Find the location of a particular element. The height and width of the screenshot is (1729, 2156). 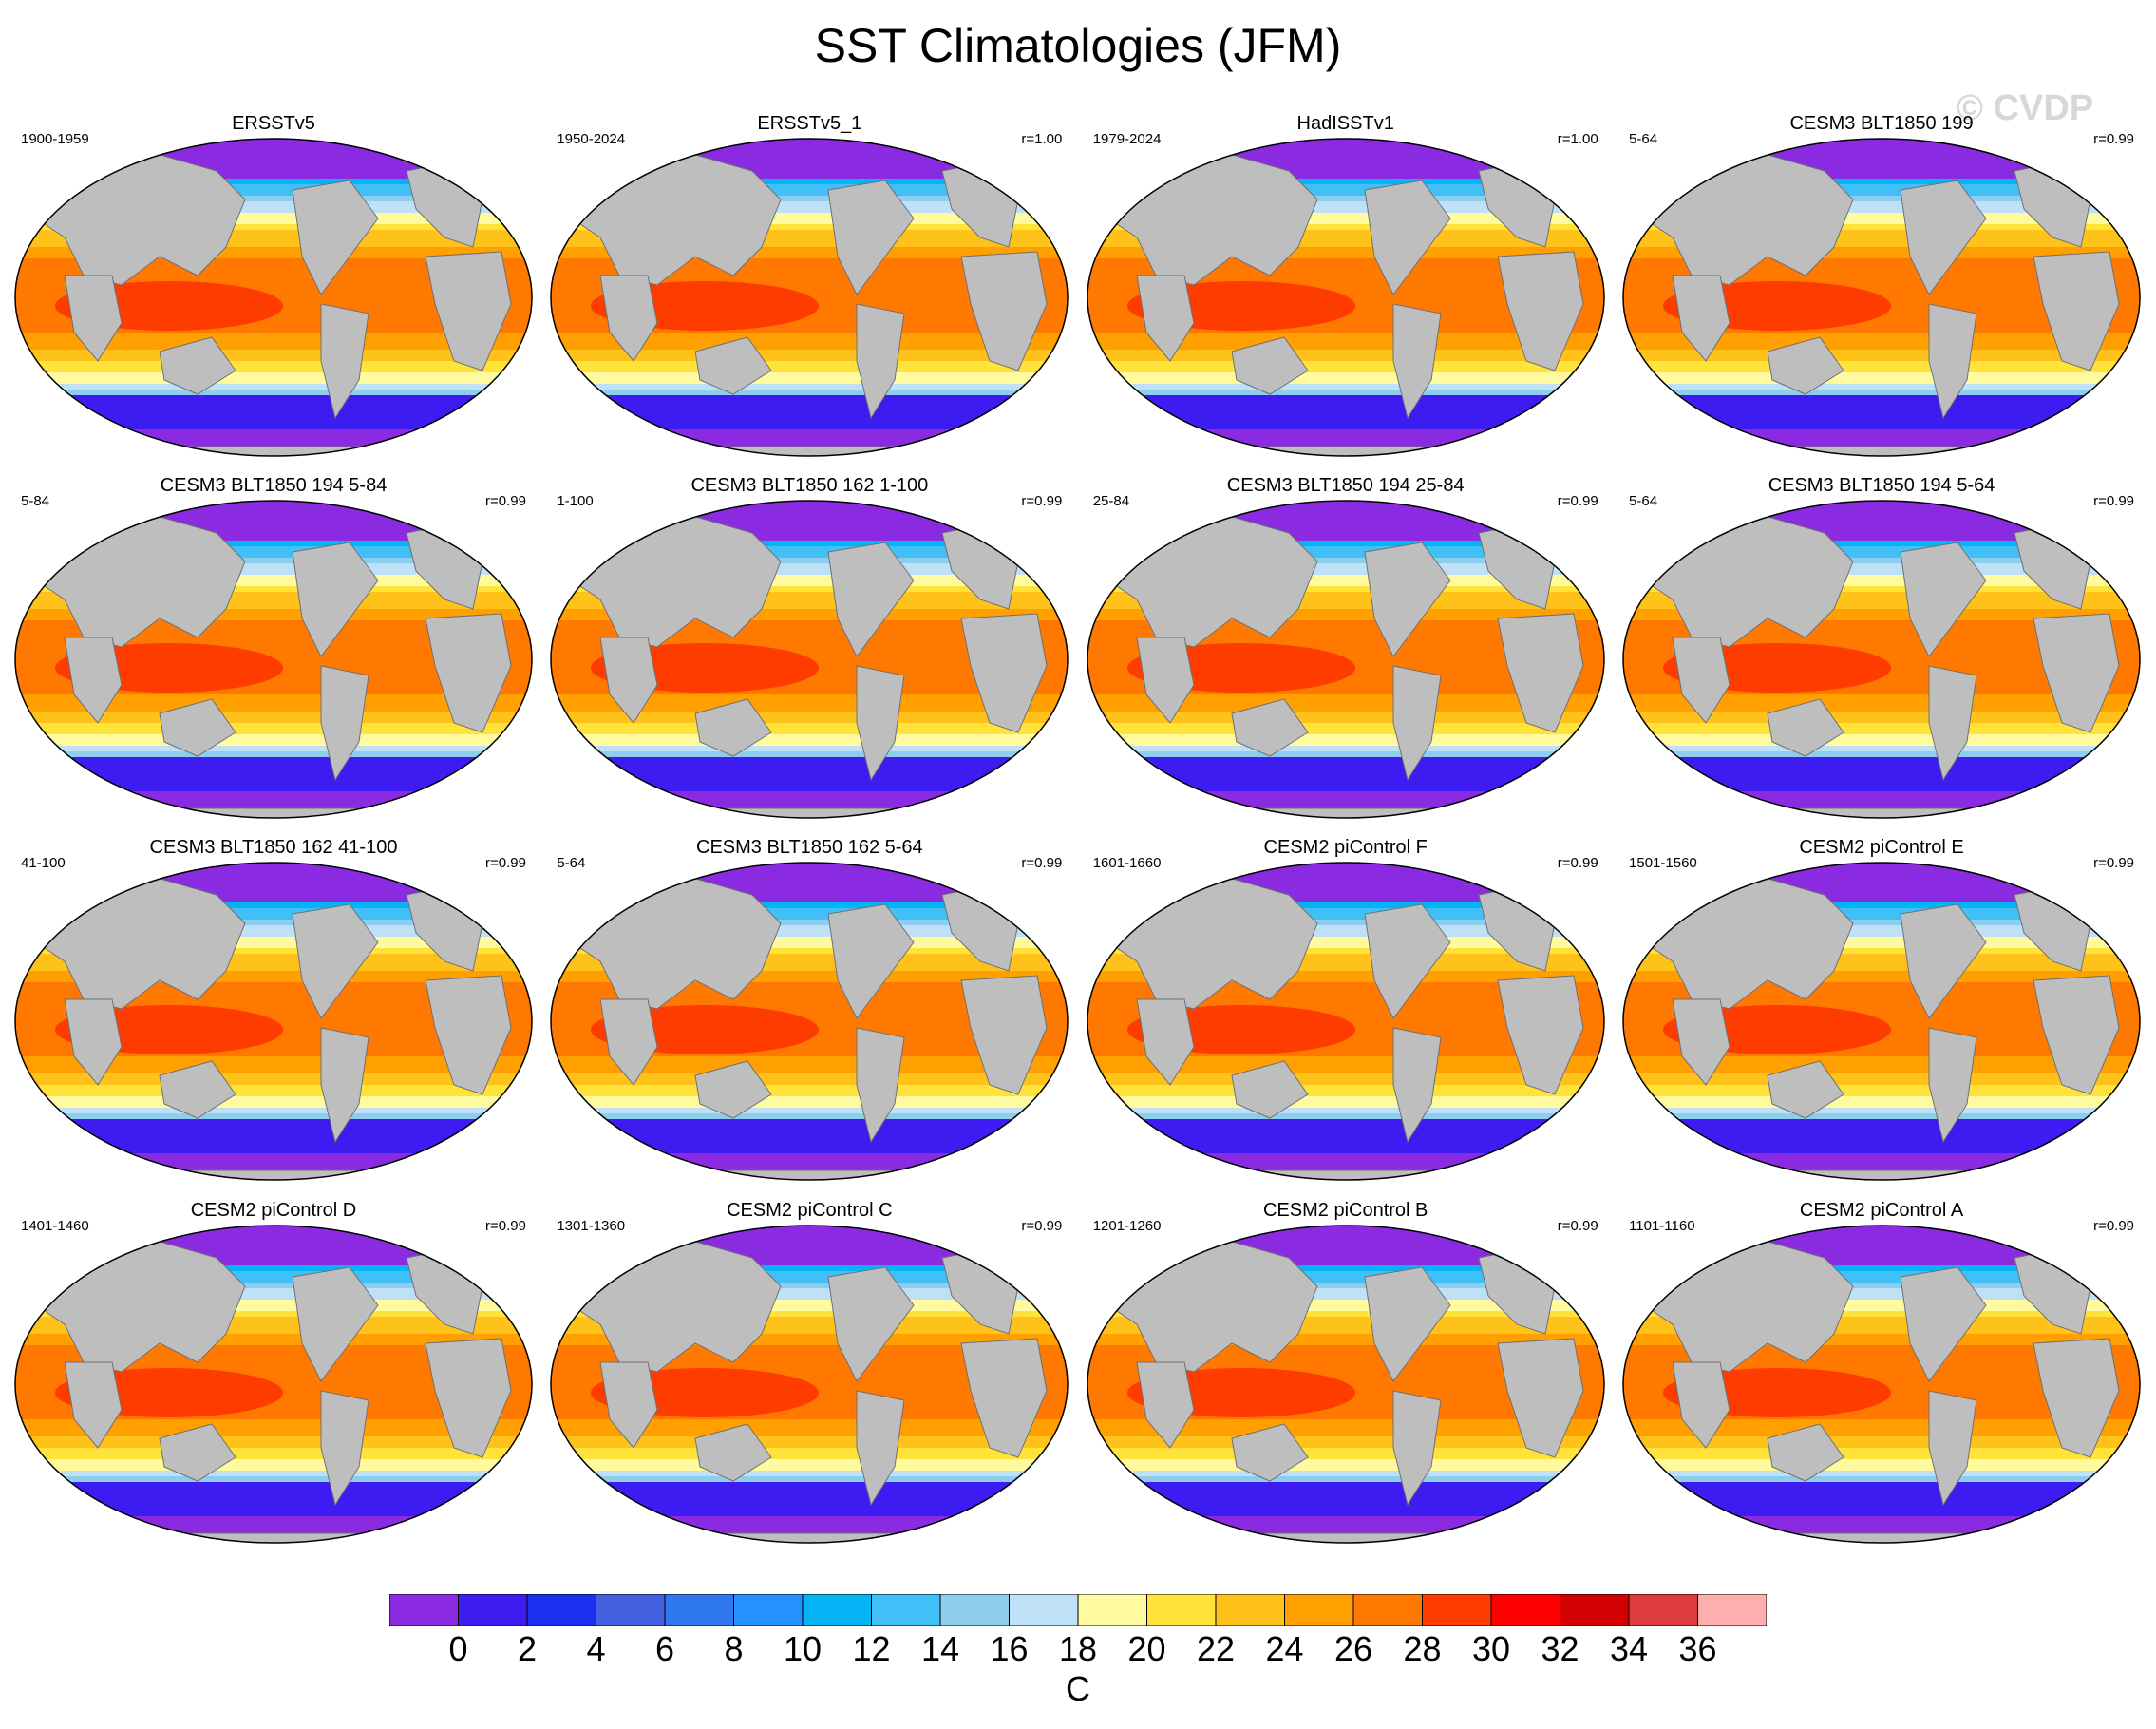

panel-title: CESM3 BLT1850 162 1-100 is located at coordinates (810, 485).